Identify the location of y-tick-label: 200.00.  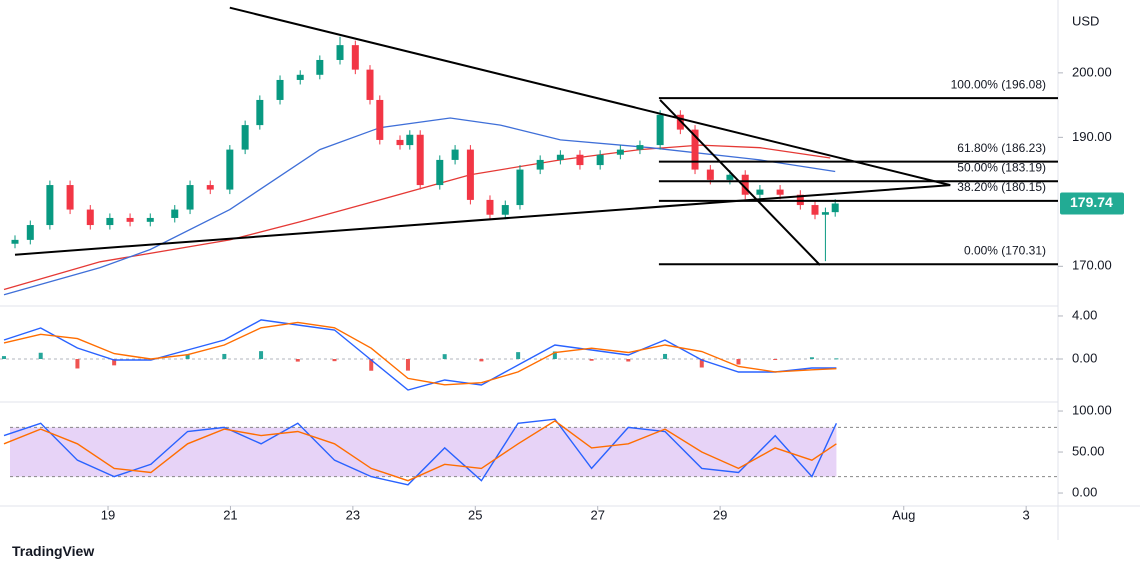
(1092, 71).